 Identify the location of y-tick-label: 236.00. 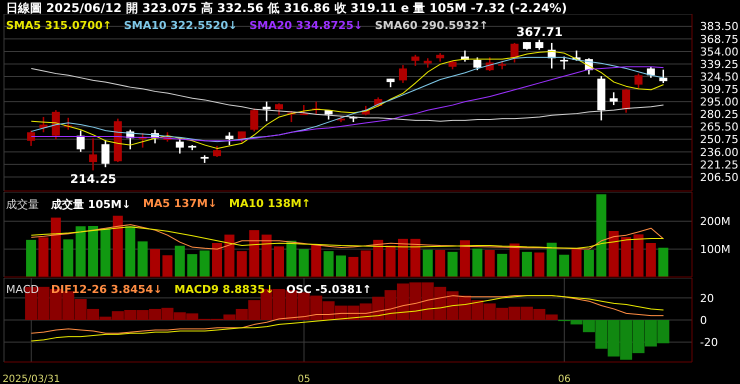
(719, 152).